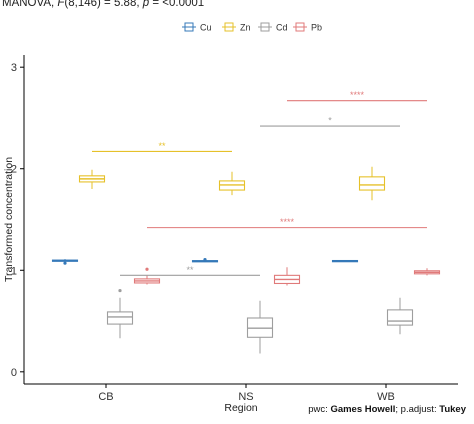 This screenshot has width=474, height=424. Describe the element at coordinates (9, 219) in the screenshot. I see `y-axis-label: Transformed concentration` at that location.